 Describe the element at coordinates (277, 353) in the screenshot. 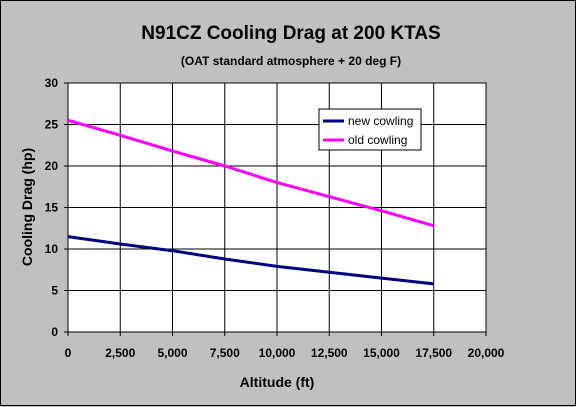

I see `x-tick-label: 10,000` at that location.